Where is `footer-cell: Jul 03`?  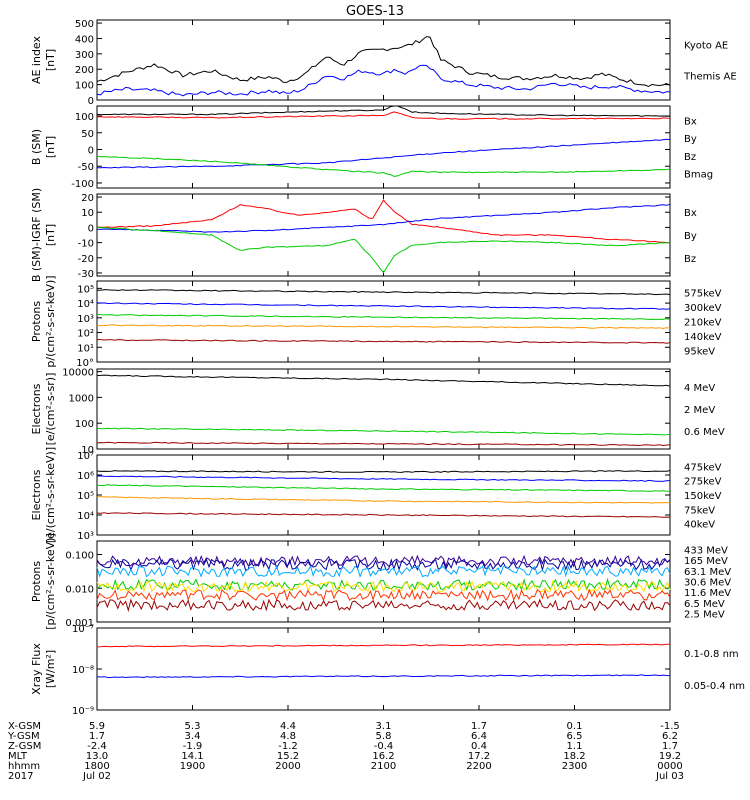
footer-cell: Jul 03 is located at coordinates (669, 776).